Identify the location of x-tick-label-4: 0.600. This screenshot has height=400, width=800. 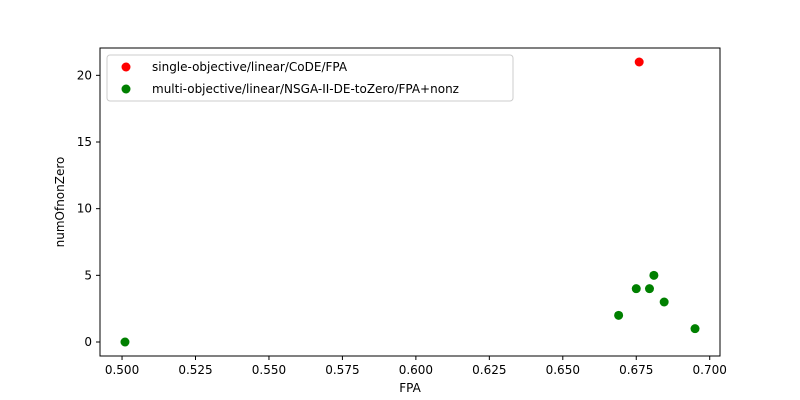
(416, 370).